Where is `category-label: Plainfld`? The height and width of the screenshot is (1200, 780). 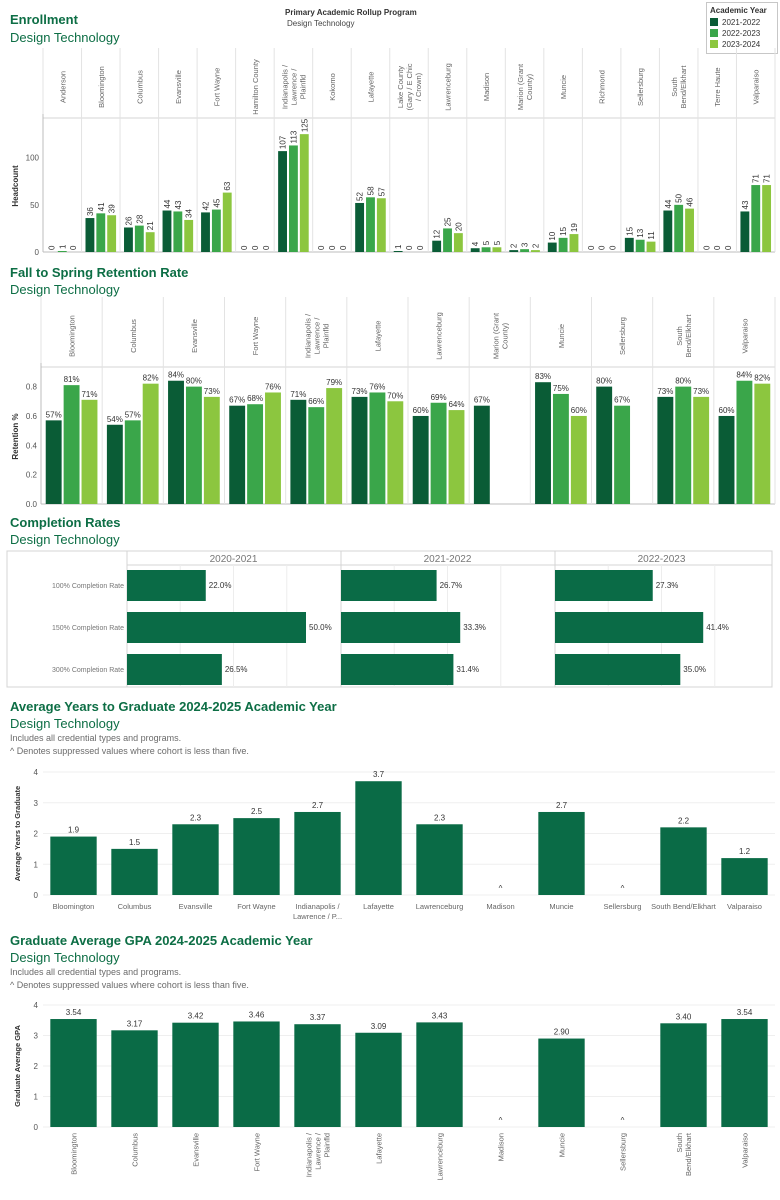 category-label: Plainfld is located at coordinates (302, 87).